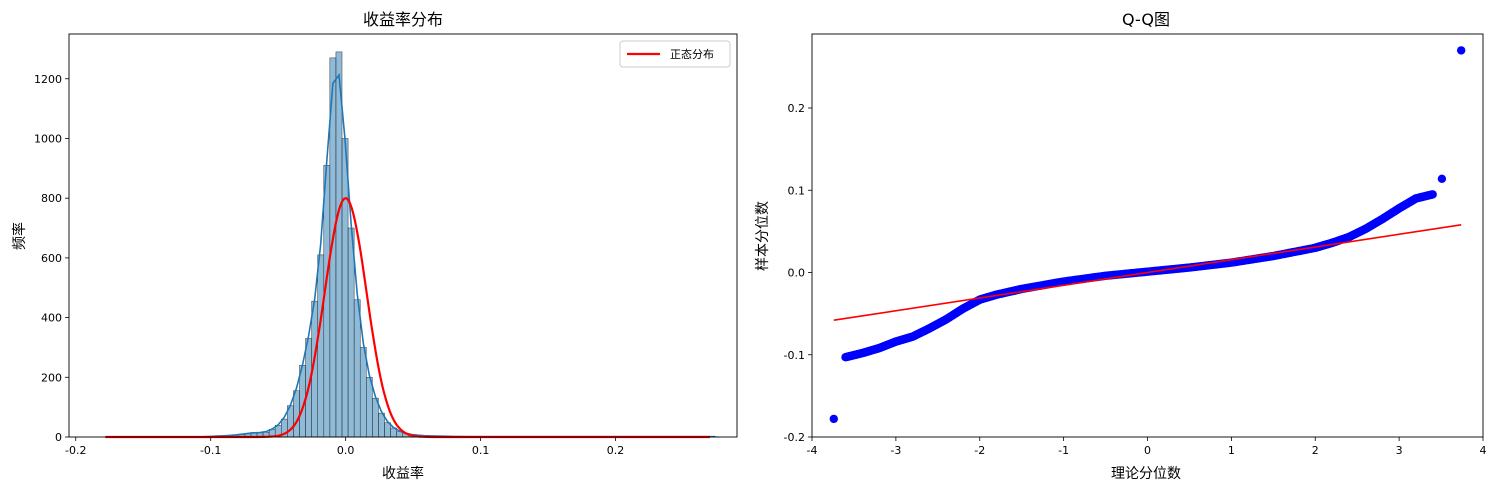 This screenshot has width=1489, height=490. I want to click on y-tick-label: 1200, so click(48, 79).